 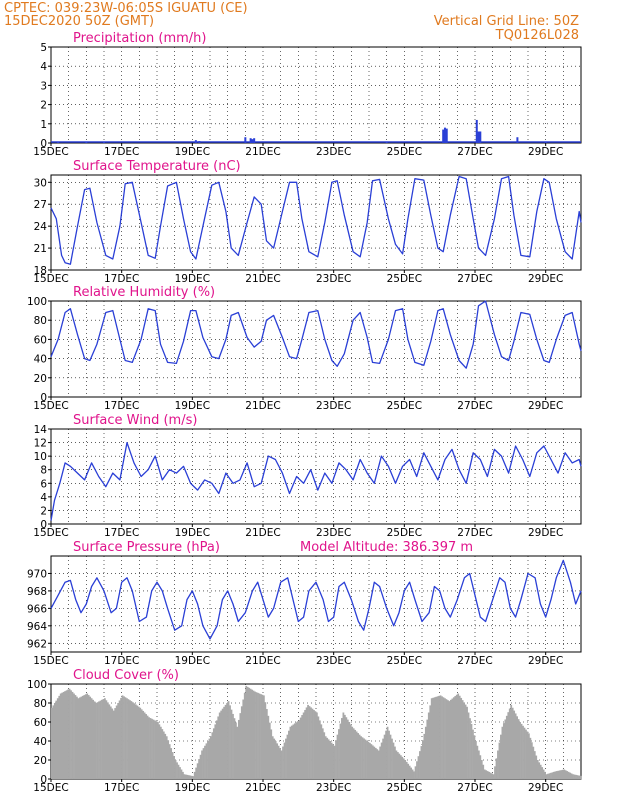 I want to click on wind-ytick: 8, so click(x=43, y=471).